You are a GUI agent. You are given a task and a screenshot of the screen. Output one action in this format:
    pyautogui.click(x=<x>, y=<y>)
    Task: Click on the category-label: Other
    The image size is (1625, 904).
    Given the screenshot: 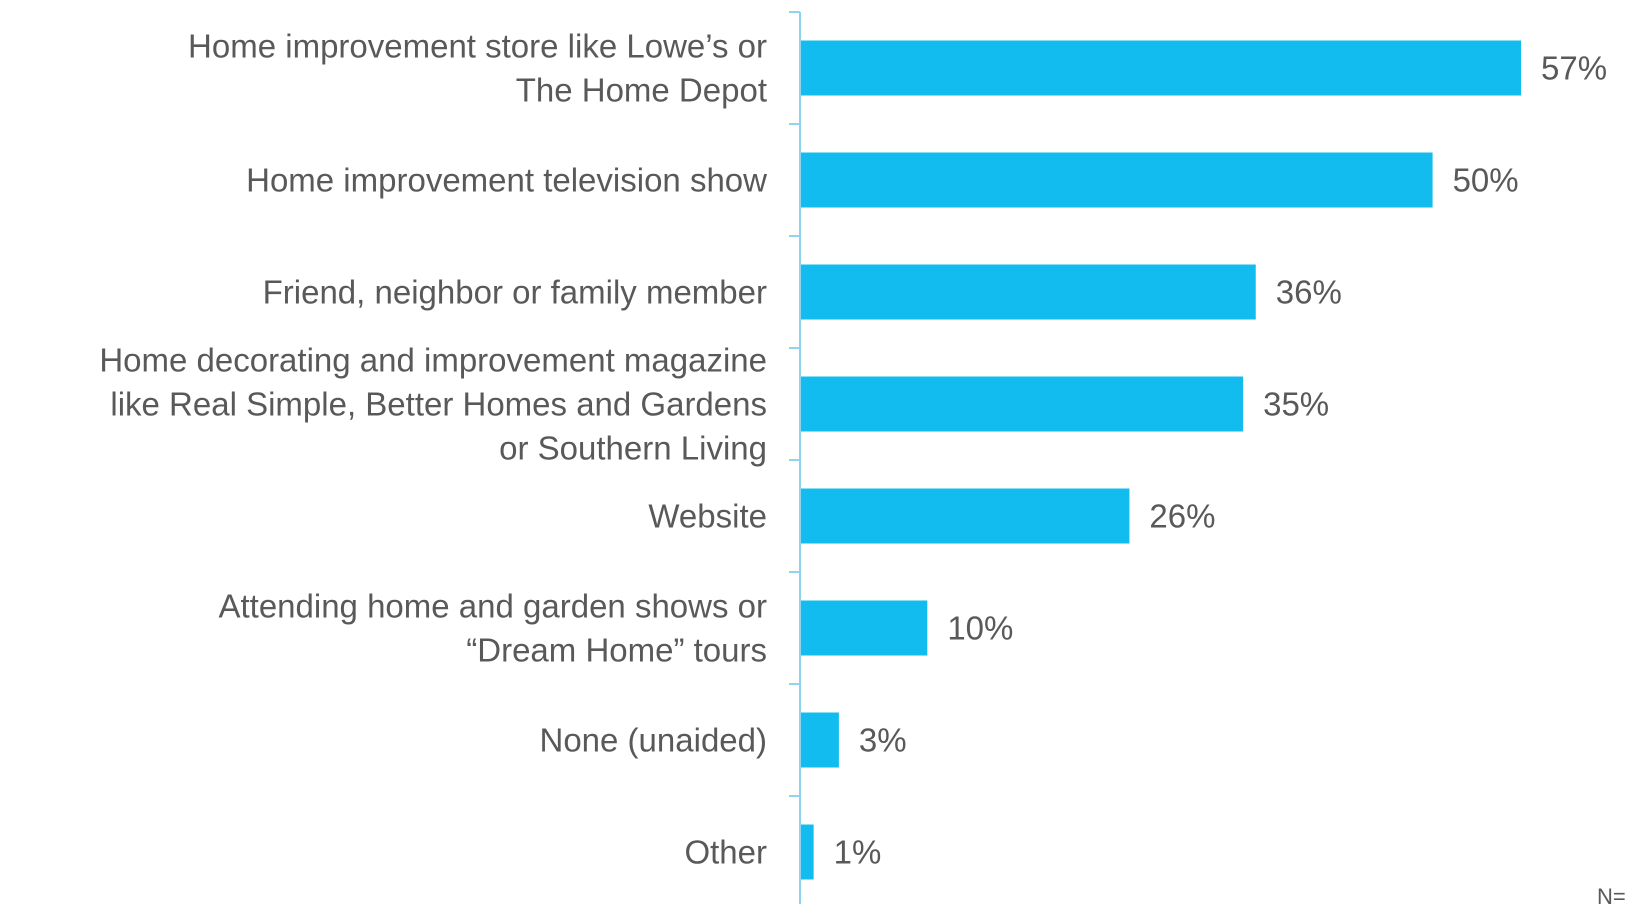 What is the action you would take?
    pyautogui.click(x=725, y=852)
    